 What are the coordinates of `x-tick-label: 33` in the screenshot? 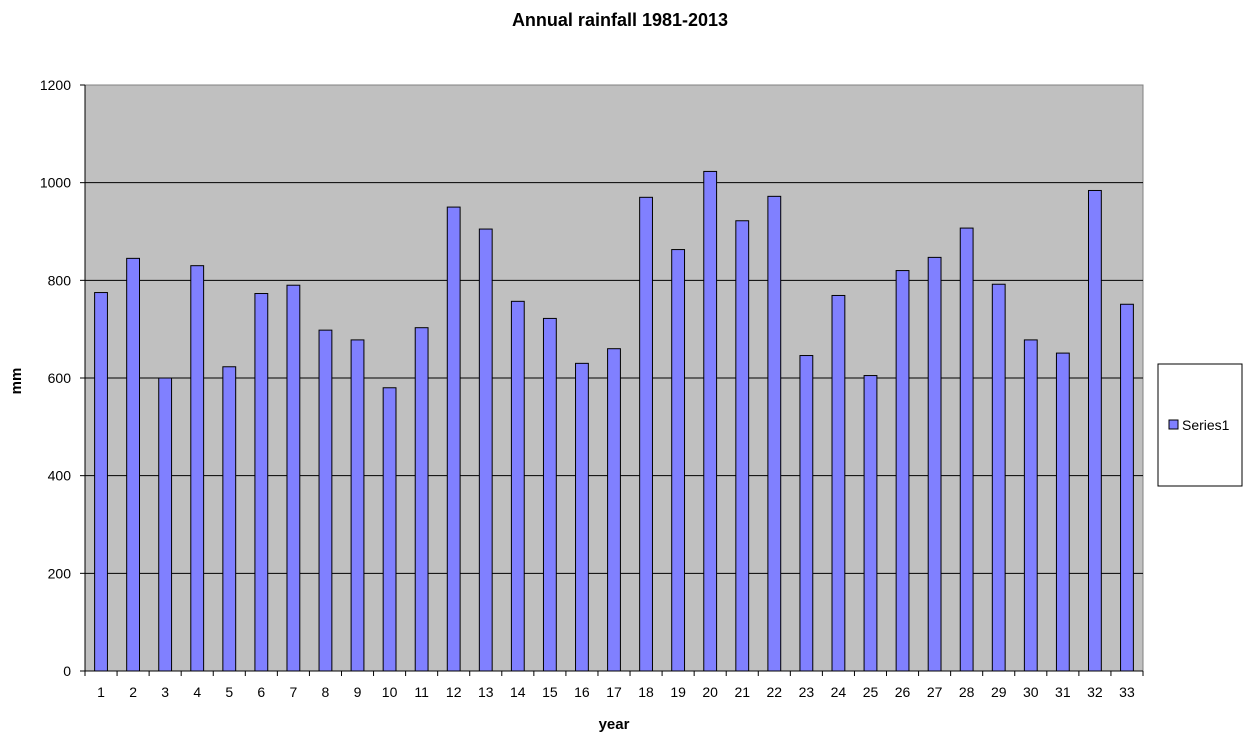 It's located at (1127, 692).